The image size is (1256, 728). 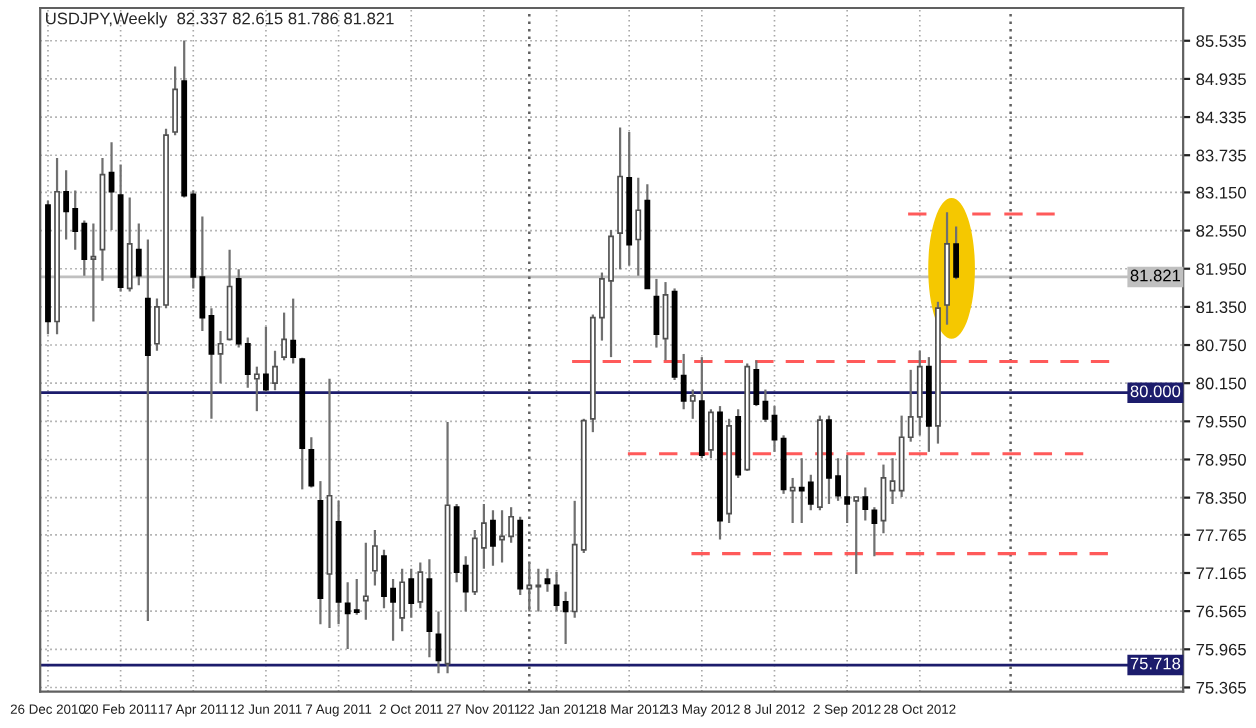 I want to click on ref-line-label: 80.000, so click(x=1155, y=391).